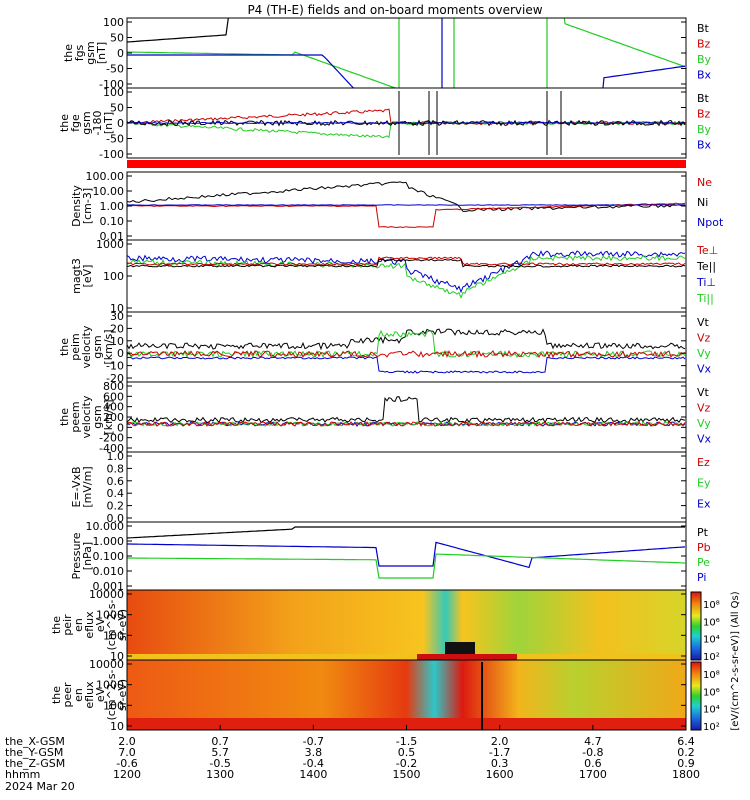  What do you see at coordinates (406, 417) in the screenshot?
I see `panel-peem-frame` at bounding box center [406, 417].